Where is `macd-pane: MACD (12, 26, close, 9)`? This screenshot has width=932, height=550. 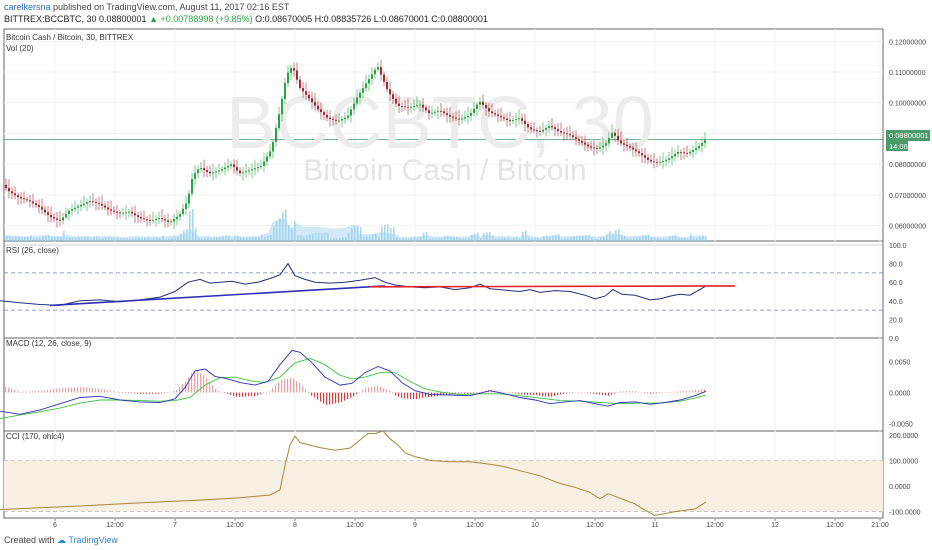
macd-pane: MACD (12, 26, close, 9) is located at coordinates (353, 379).